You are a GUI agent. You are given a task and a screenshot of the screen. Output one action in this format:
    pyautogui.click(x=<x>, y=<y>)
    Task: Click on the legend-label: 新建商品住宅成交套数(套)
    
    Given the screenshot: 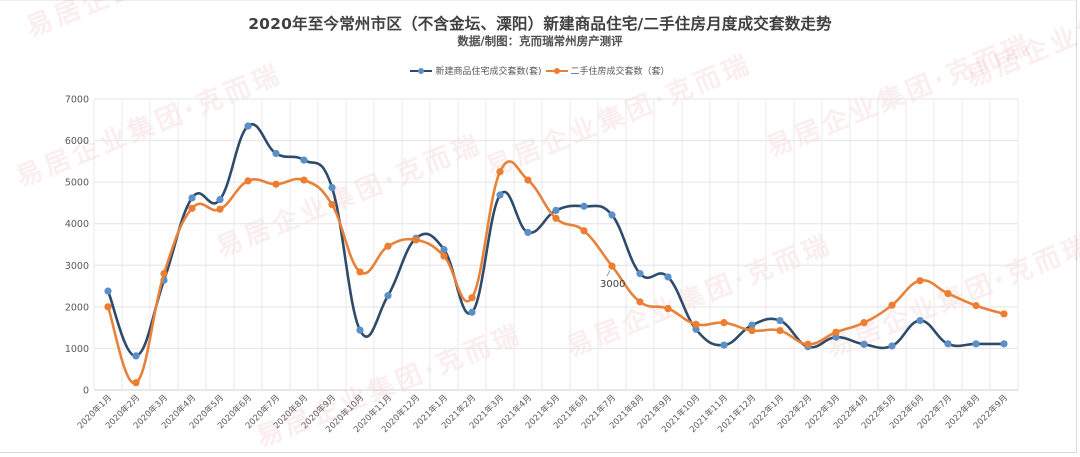 What is the action you would take?
    pyautogui.click(x=488, y=72)
    